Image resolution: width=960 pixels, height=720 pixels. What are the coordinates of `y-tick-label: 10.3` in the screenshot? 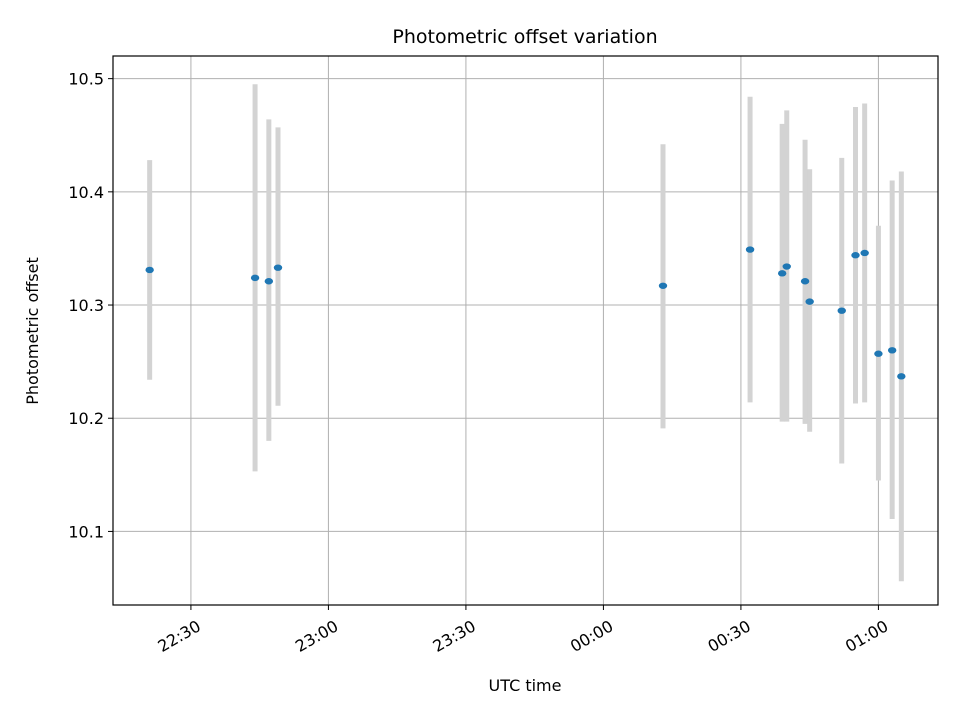 It's located at (86, 305).